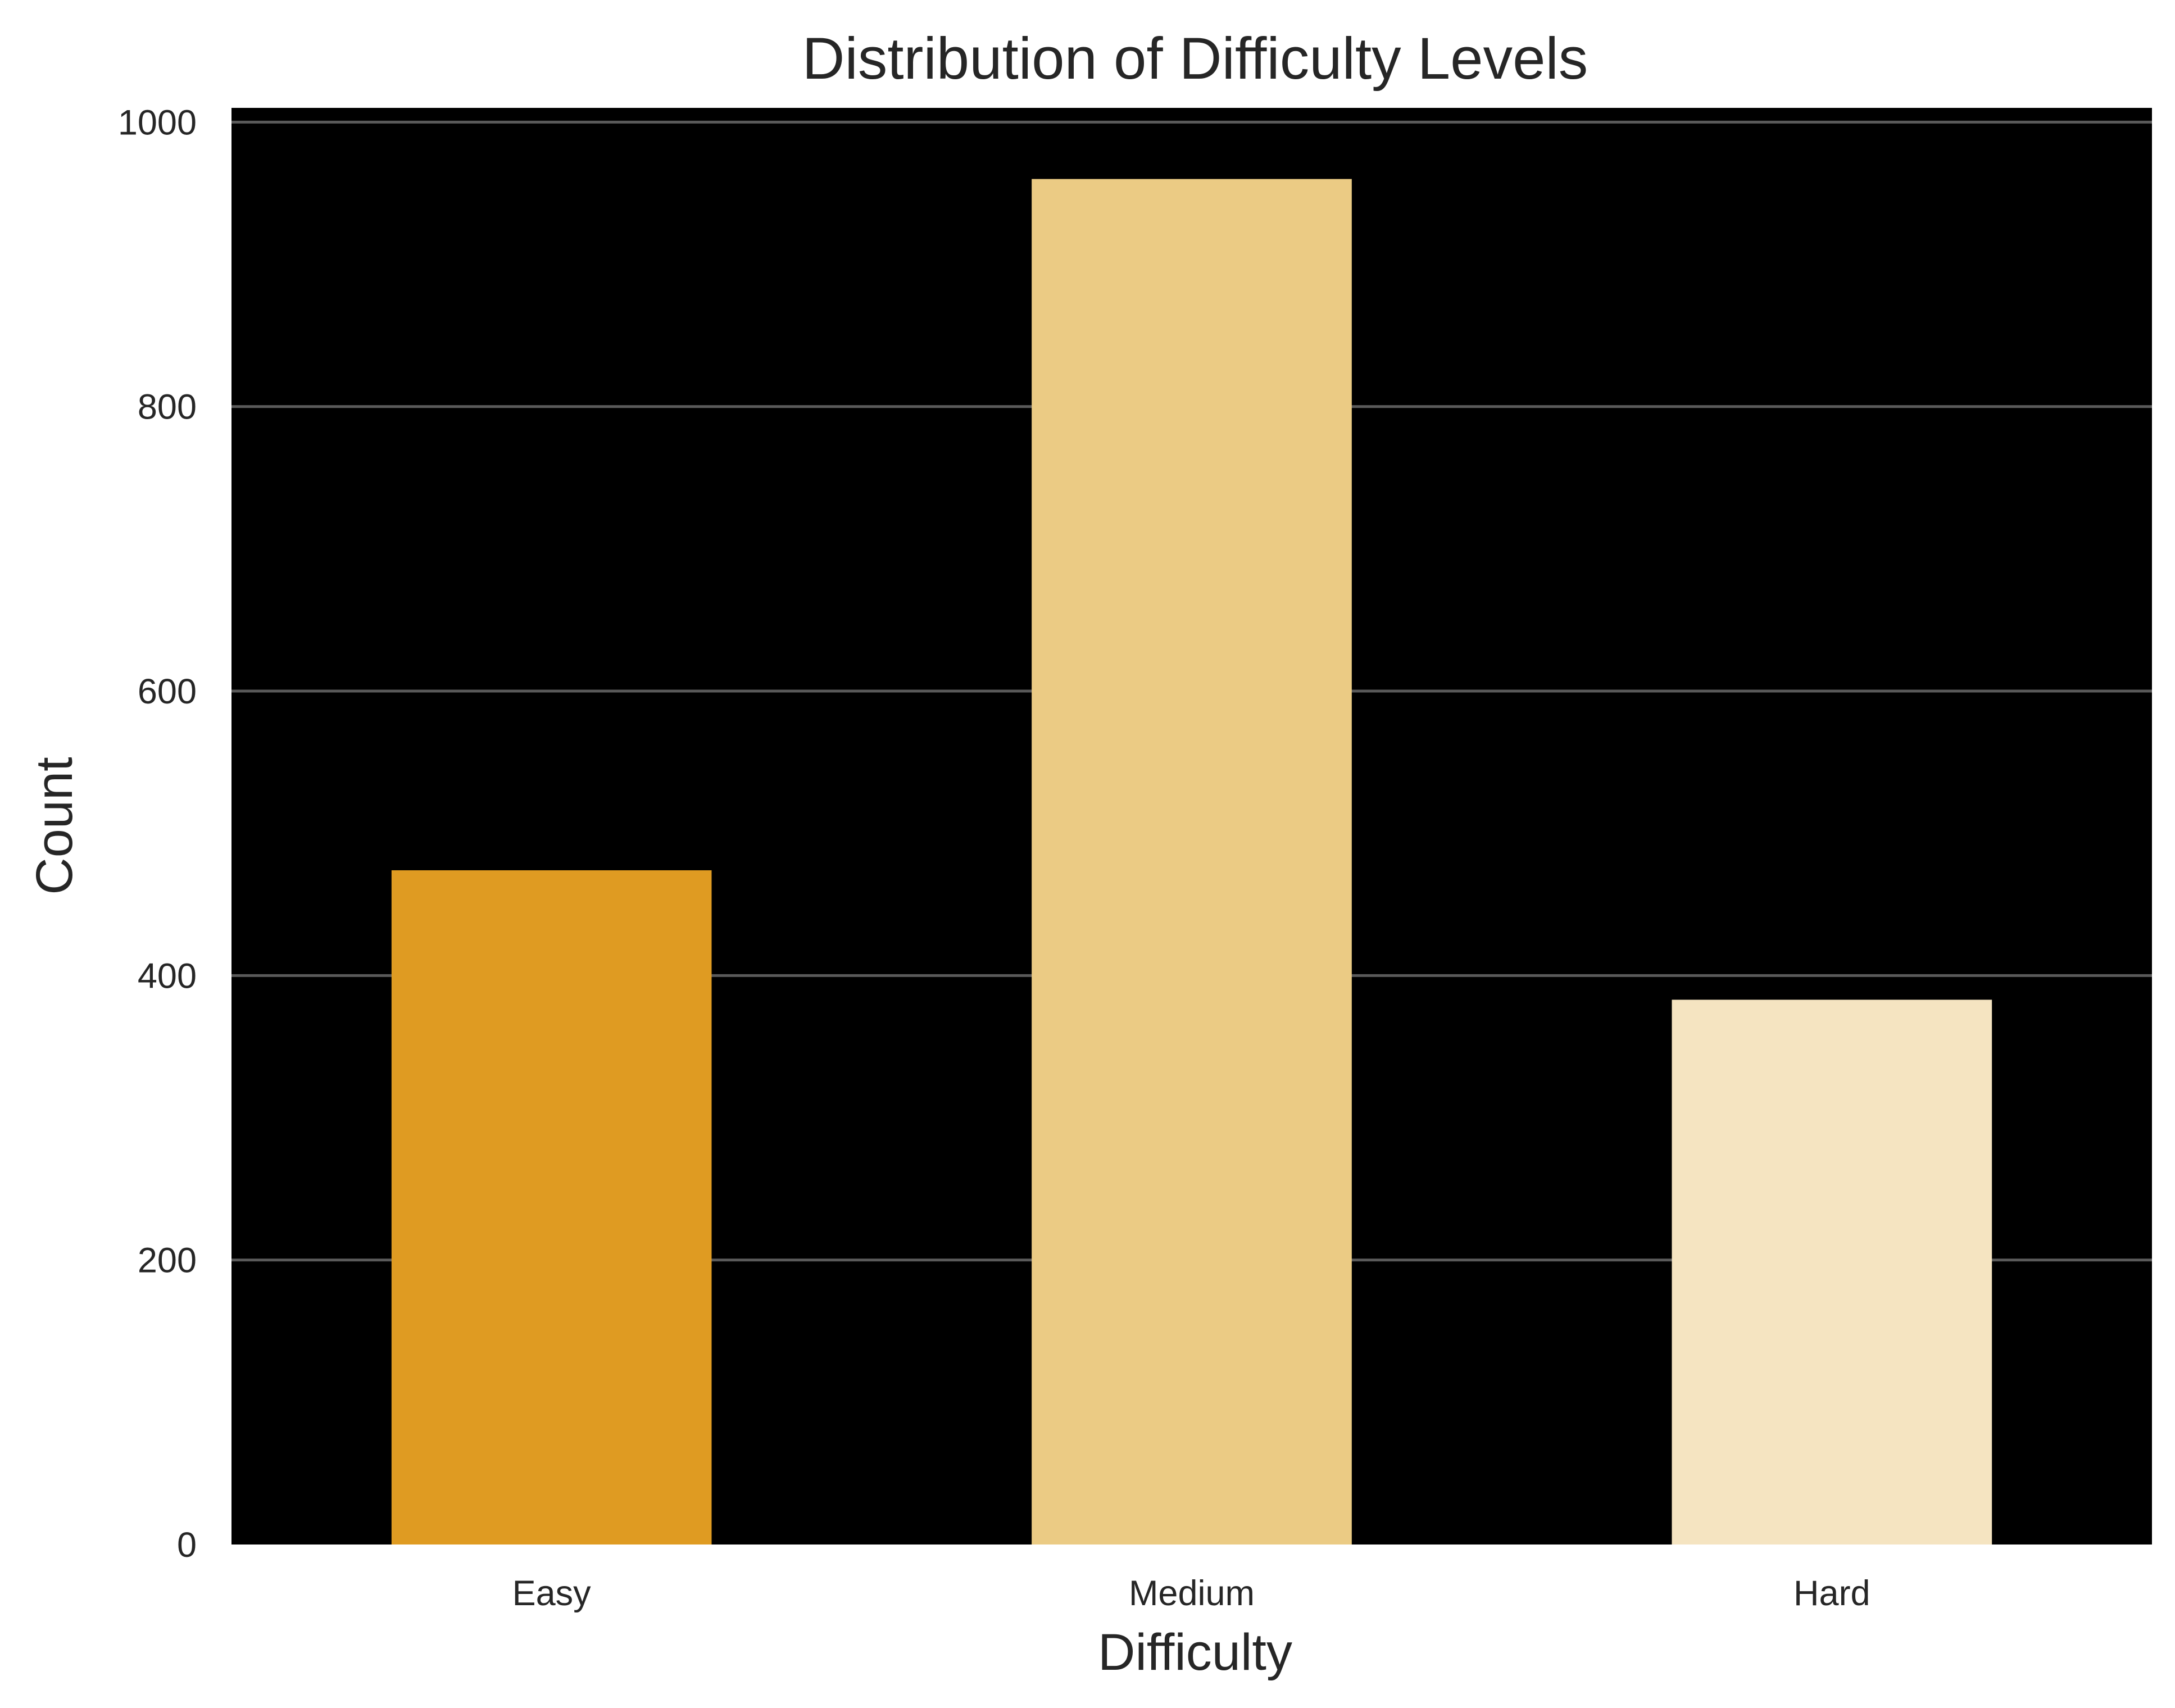  Describe the element at coordinates (167, 976) in the screenshot. I see `y-tick-label: 400` at that location.